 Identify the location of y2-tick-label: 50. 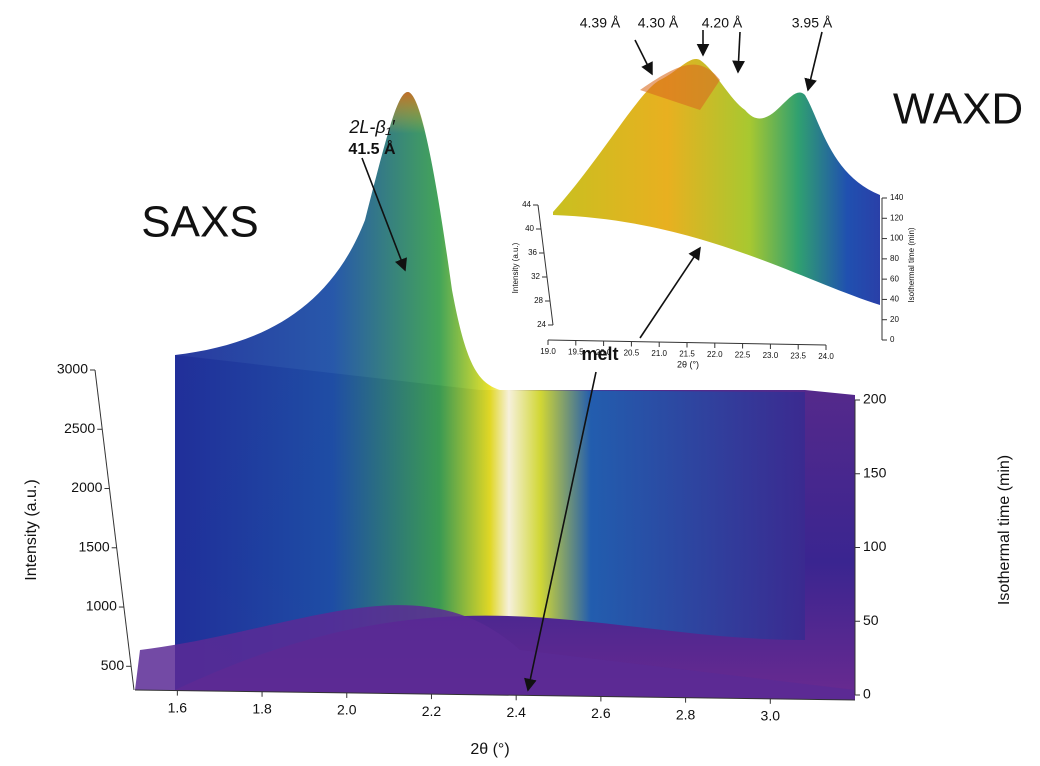
(871, 620).